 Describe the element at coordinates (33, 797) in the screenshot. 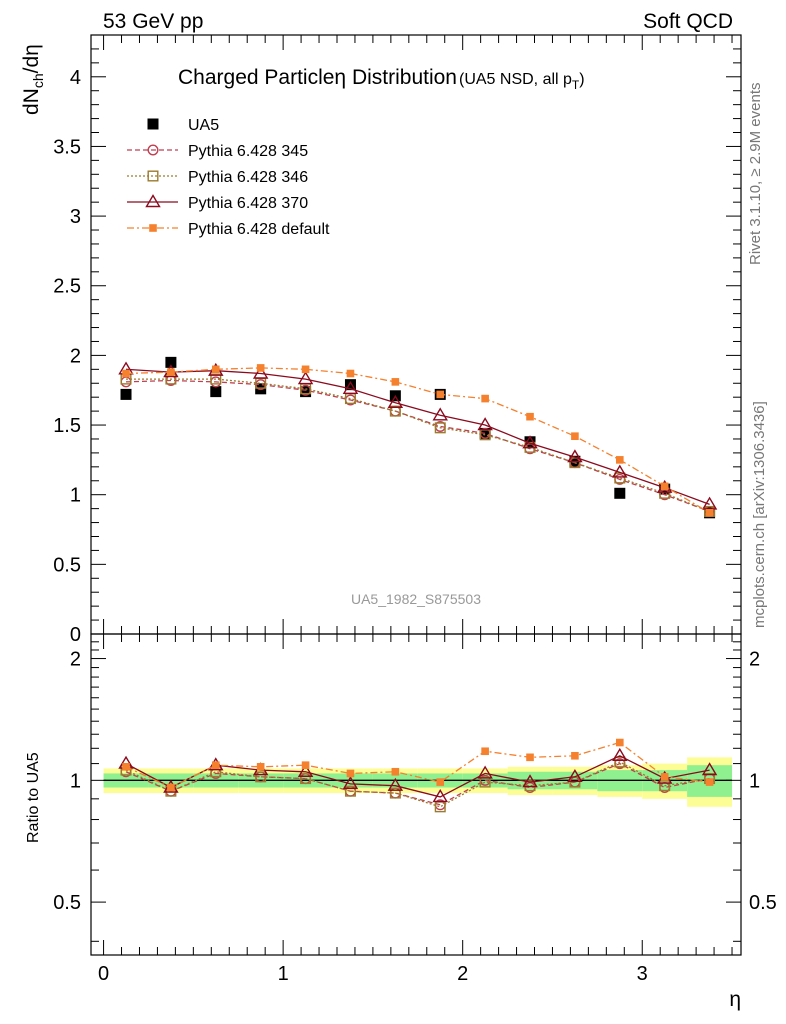

I see `ratio-y-axis-label: Ratio to UA5` at that location.